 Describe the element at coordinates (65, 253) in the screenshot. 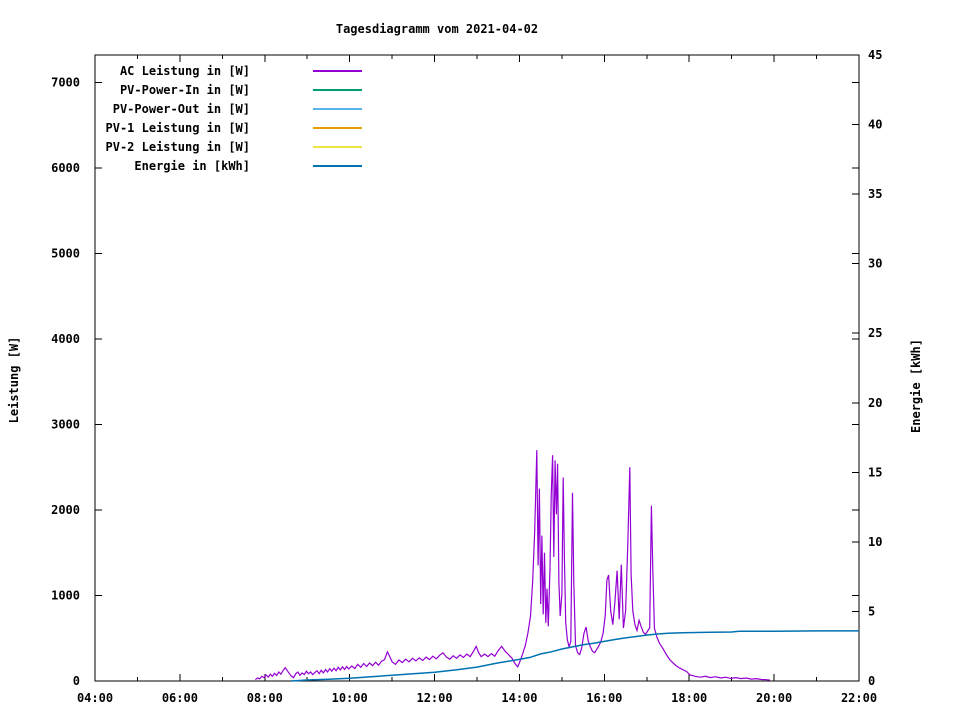

I see `y-left-tick-label: 5000` at that location.